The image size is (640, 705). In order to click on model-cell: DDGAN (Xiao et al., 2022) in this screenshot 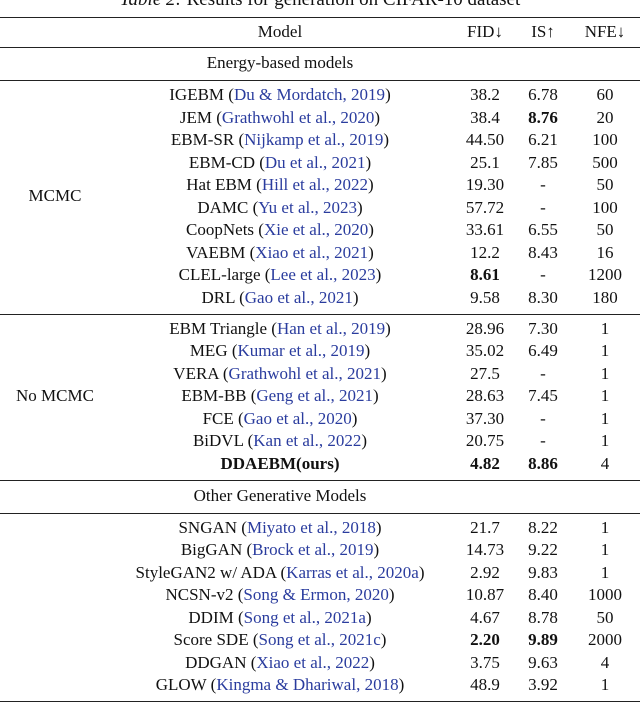, I will do `click(280, 663)`.